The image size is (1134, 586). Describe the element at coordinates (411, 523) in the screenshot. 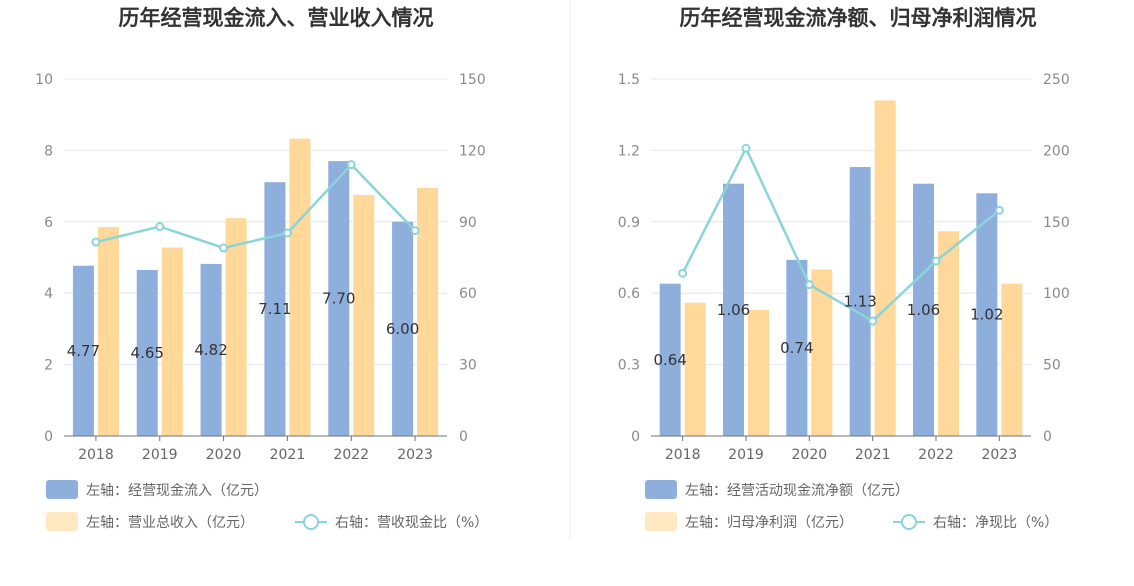

I see `legend-label-line: 右轴：营收现金比（%）` at that location.